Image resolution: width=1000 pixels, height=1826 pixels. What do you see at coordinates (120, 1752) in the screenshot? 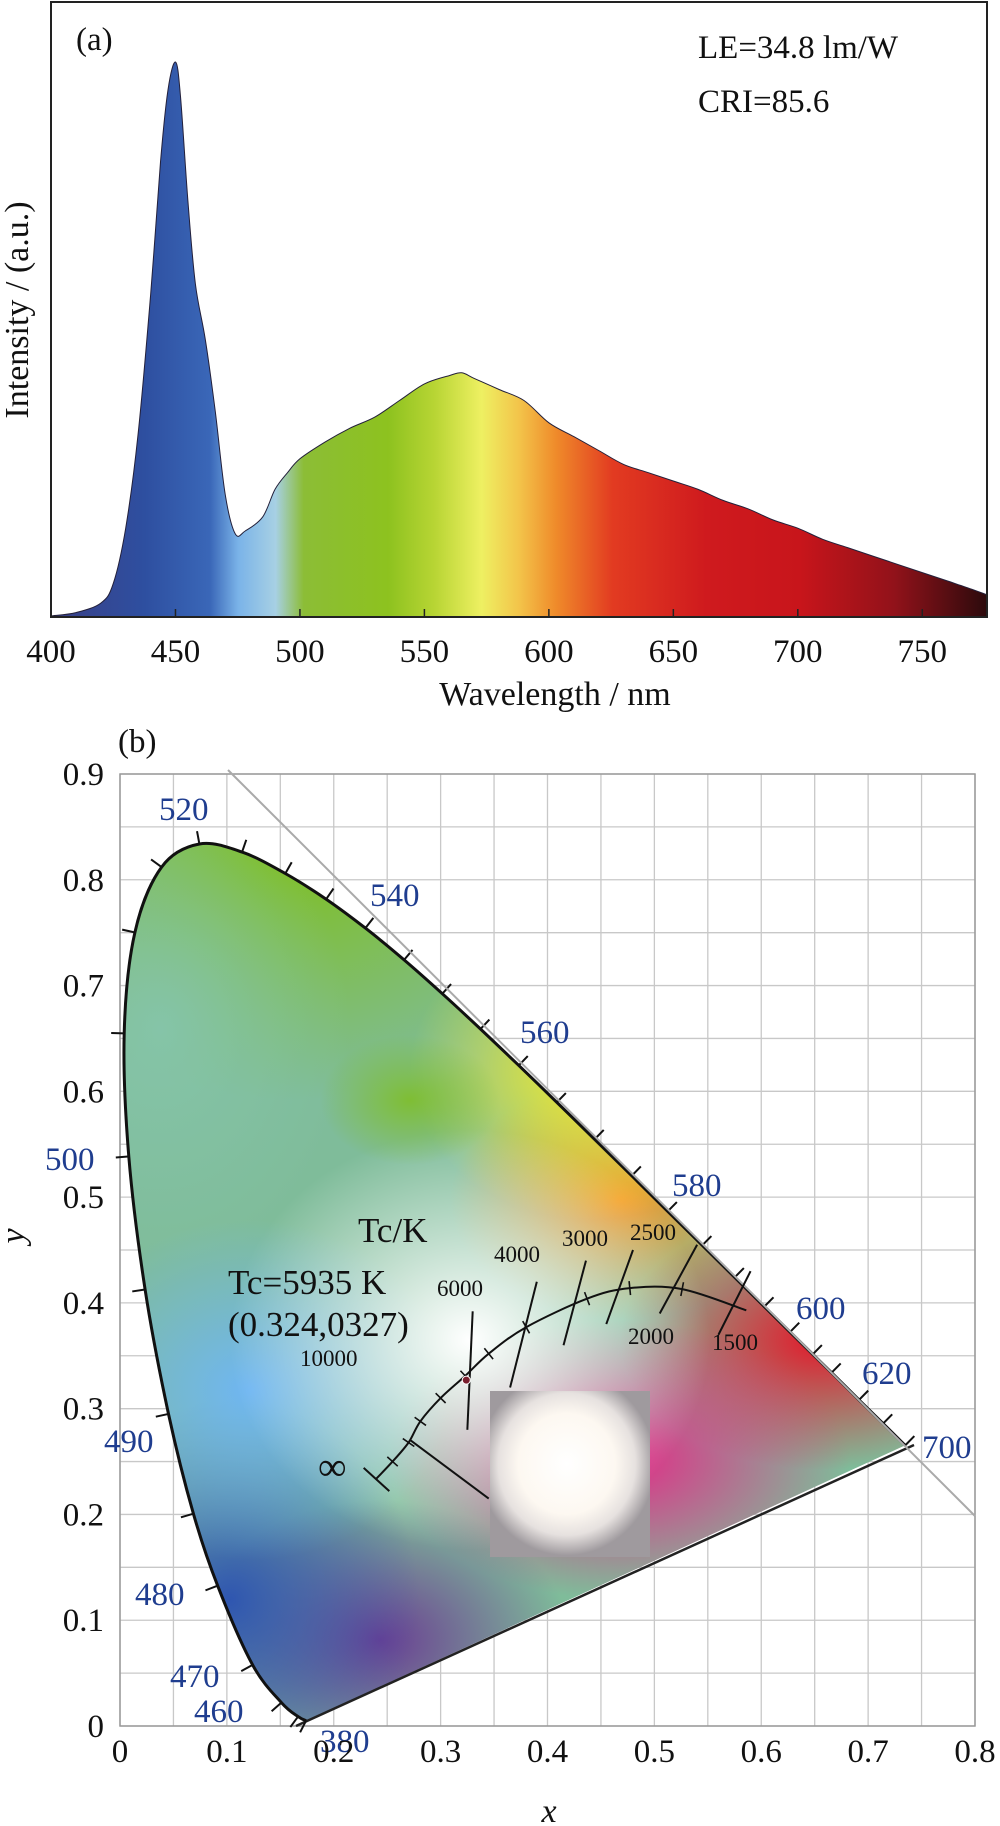
I see `cie-x-tick-label: 0` at bounding box center [120, 1752].